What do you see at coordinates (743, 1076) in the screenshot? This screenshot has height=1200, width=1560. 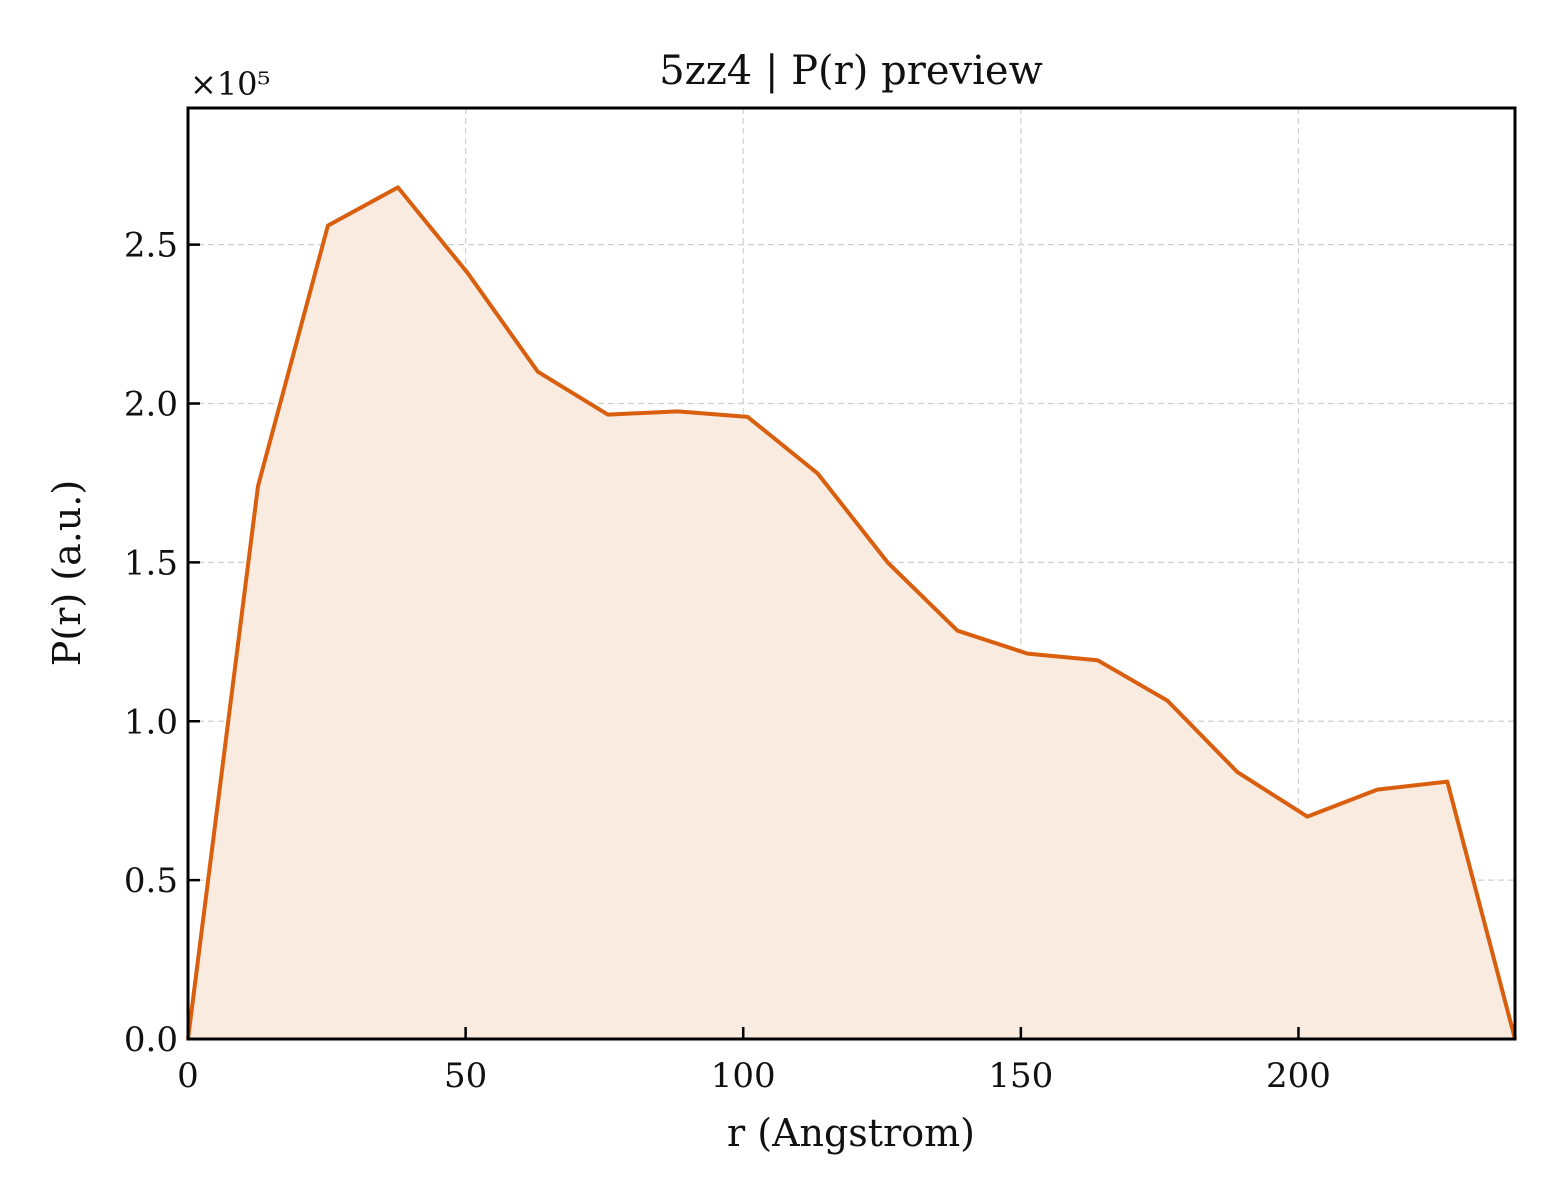 I see `x-tick-label: 100` at bounding box center [743, 1076].